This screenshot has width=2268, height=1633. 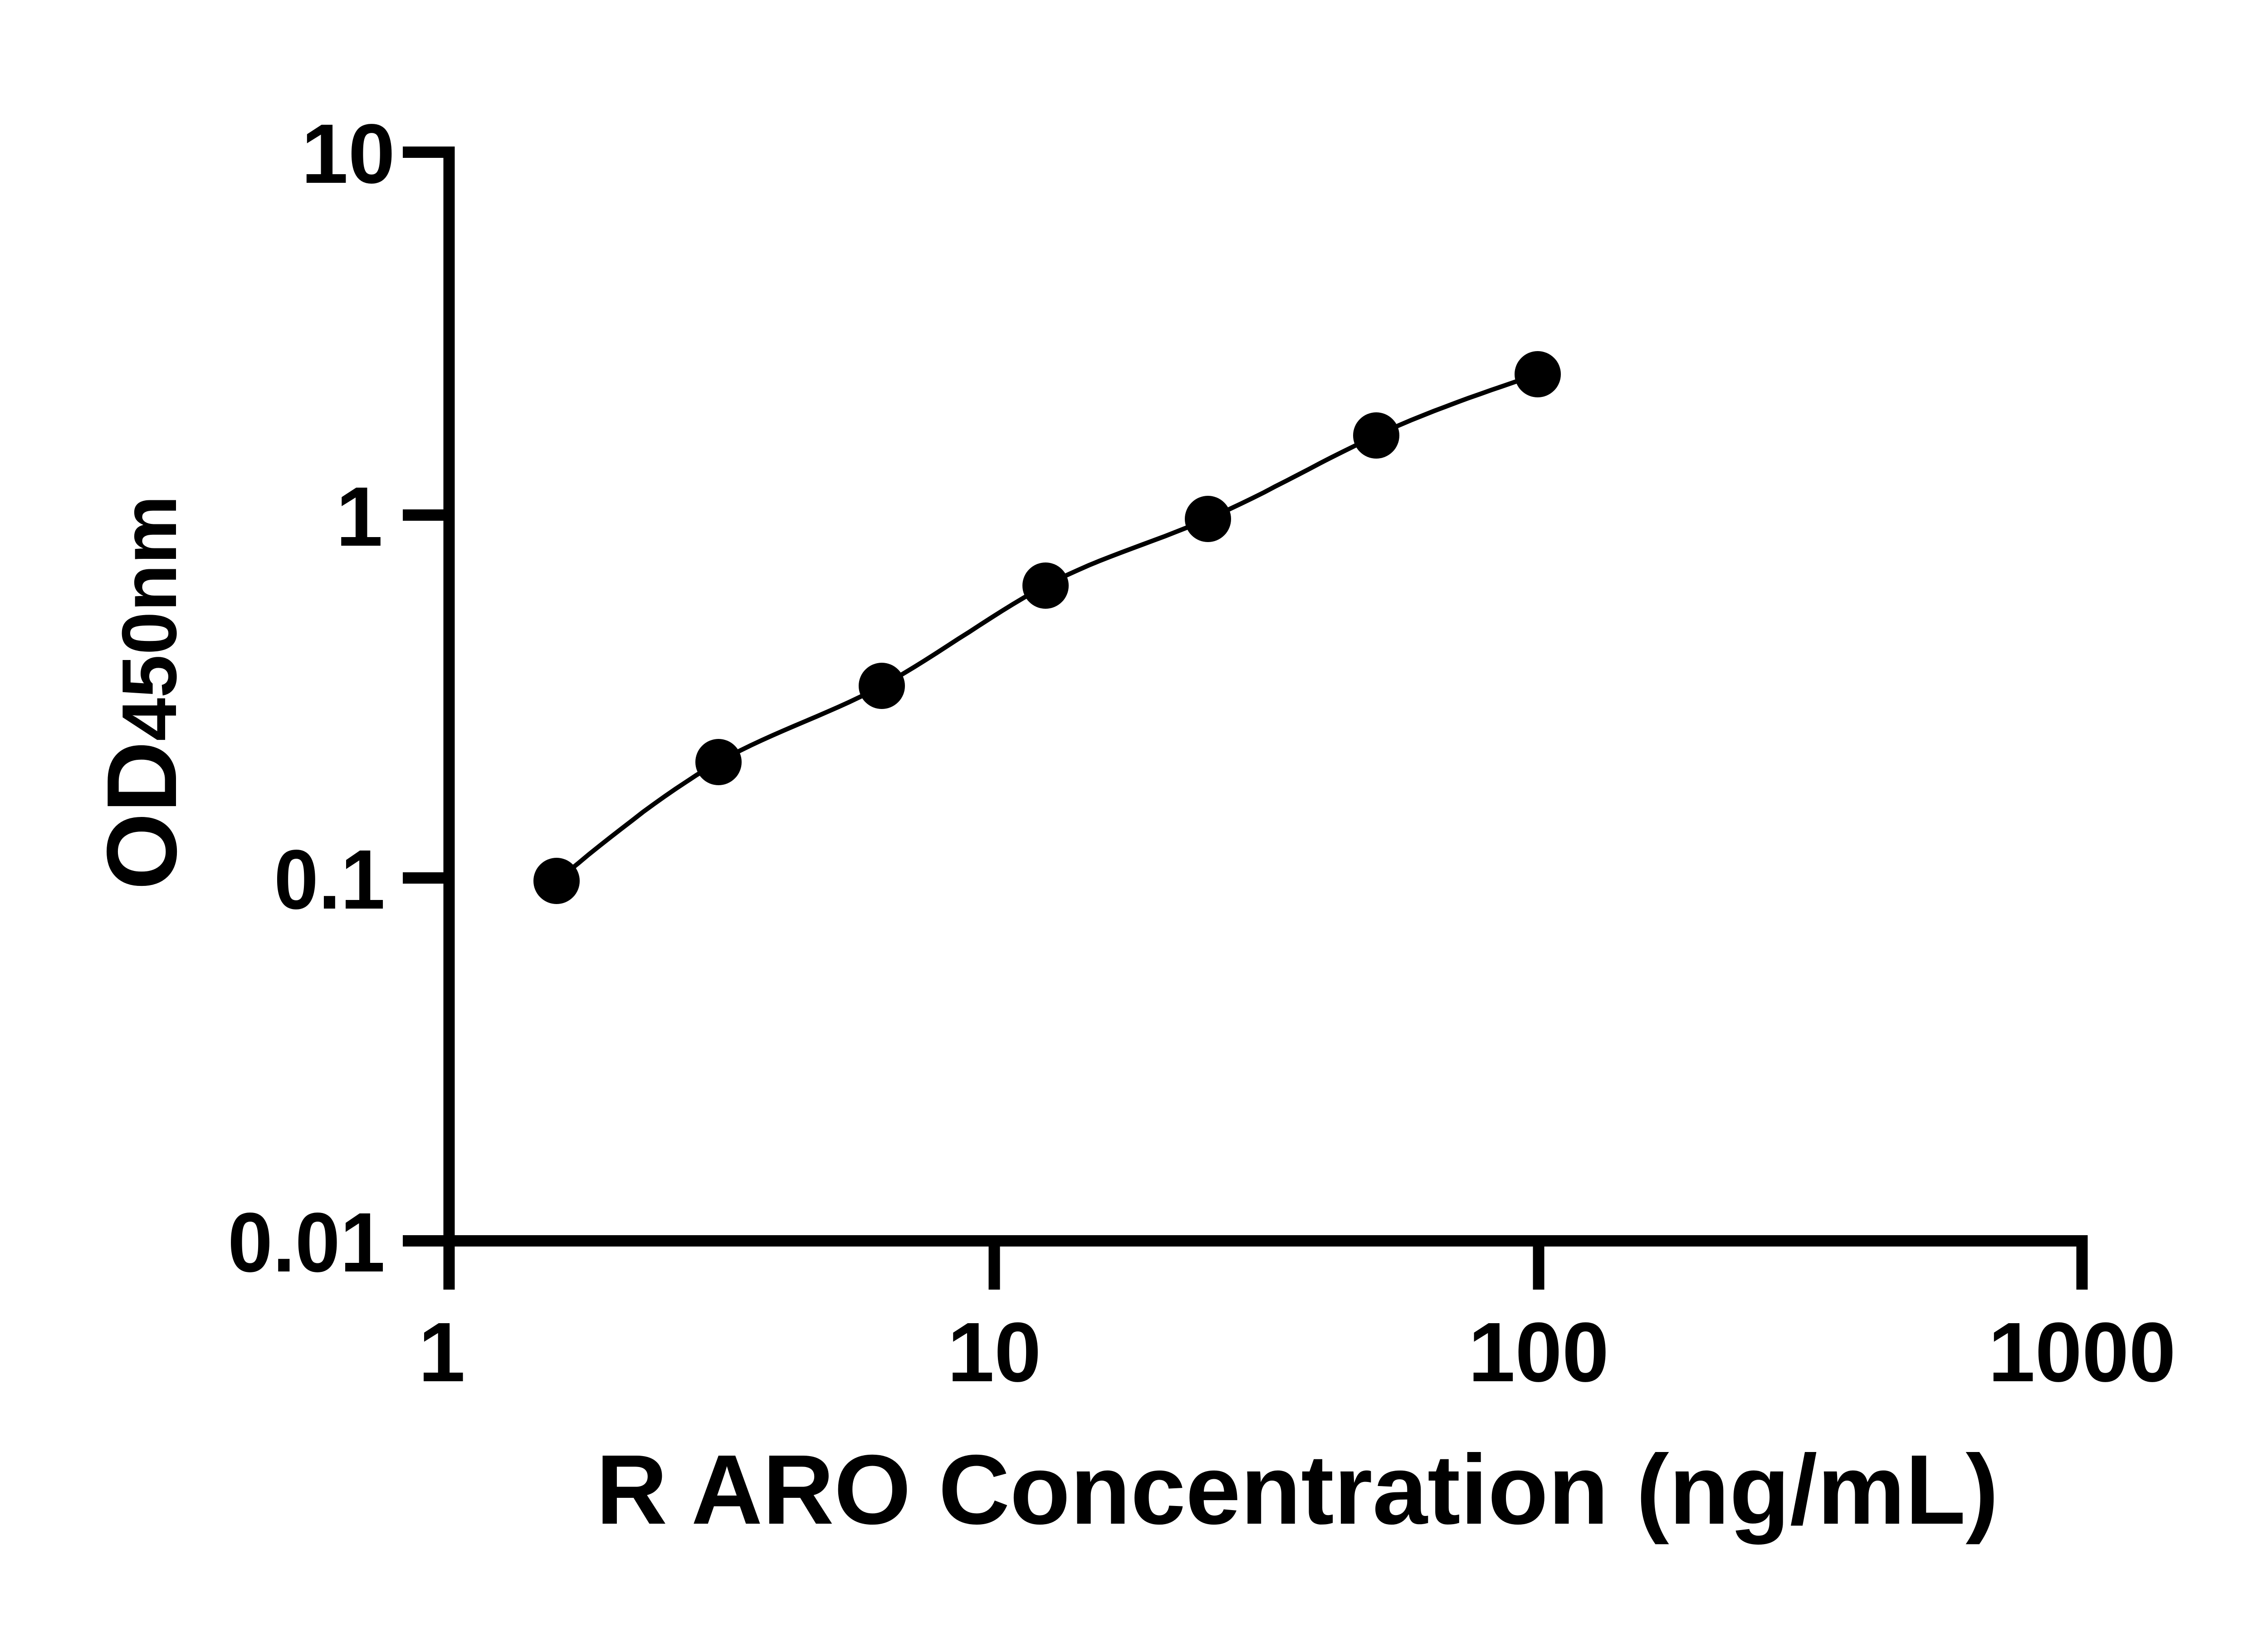 What do you see at coordinates (1539, 1352) in the screenshot?
I see `svg-text: 100` at bounding box center [1539, 1352].